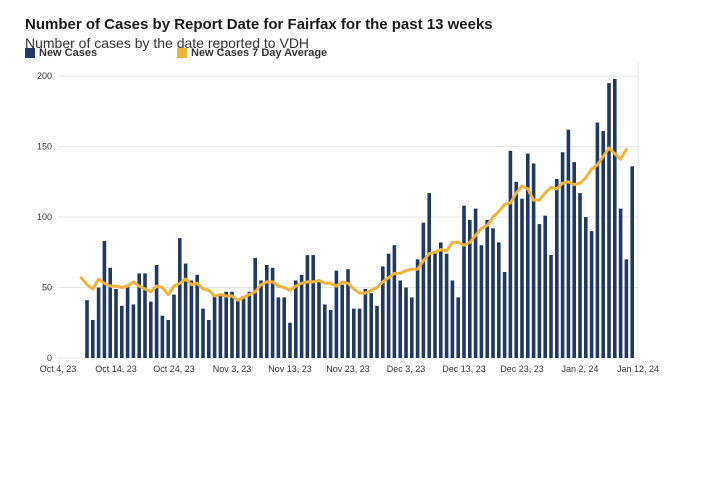 The width and height of the screenshot is (705, 500). What do you see at coordinates (252, 53) in the screenshot?
I see `legend-item-7-day-average: New Cases 7 Day Average` at bounding box center [252, 53].